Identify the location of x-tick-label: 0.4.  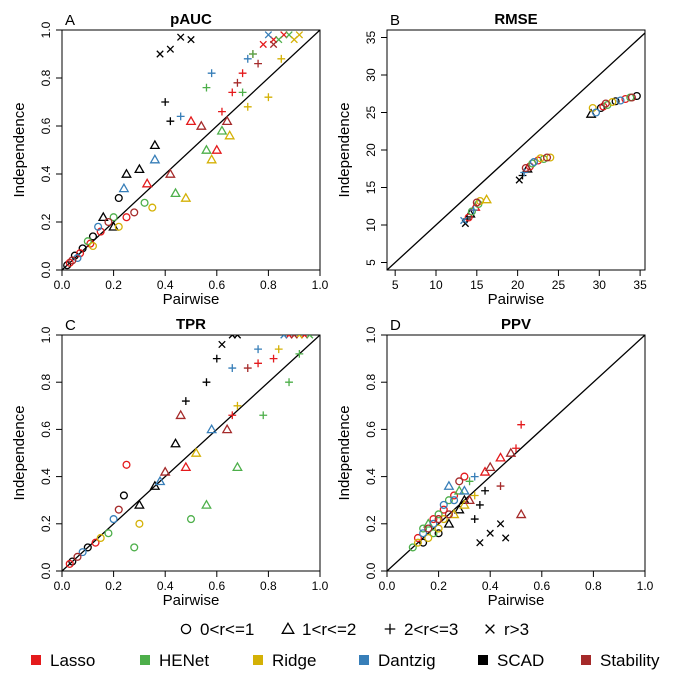
(490, 586).